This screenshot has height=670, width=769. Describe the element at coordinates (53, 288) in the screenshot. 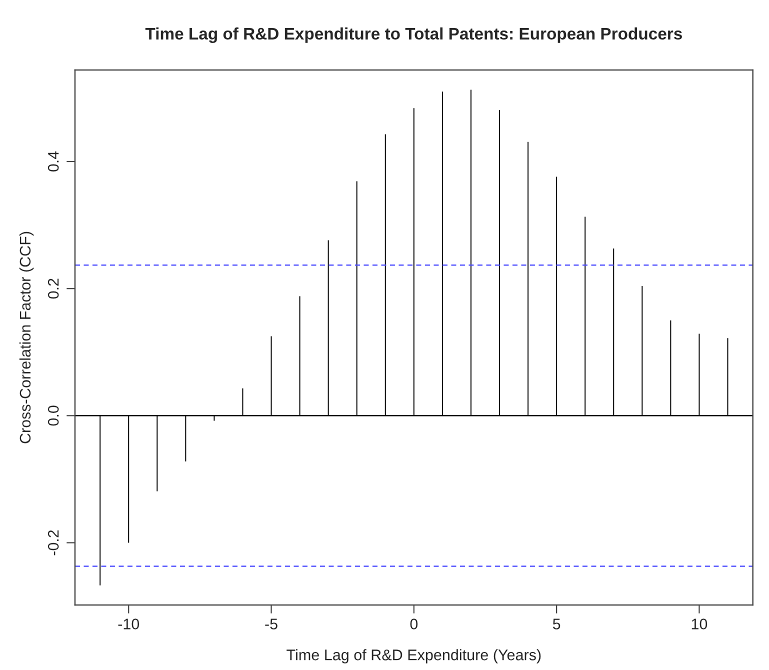

I see `y-tick-label: 0.2` at that location.